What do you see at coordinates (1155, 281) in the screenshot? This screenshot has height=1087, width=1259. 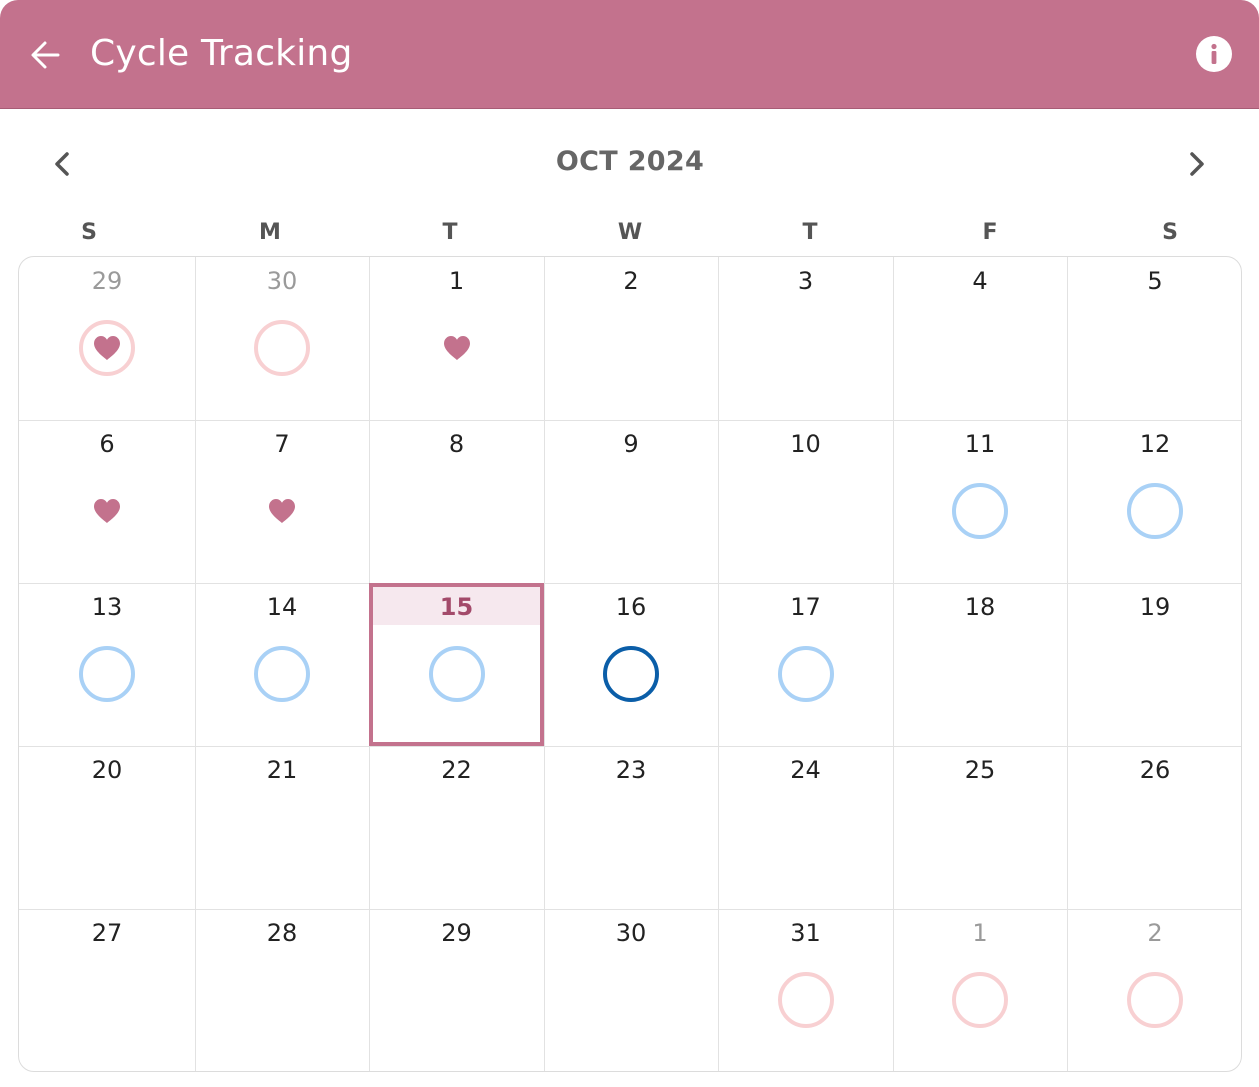 I see `day-number: 5` at bounding box center [1155, 281].